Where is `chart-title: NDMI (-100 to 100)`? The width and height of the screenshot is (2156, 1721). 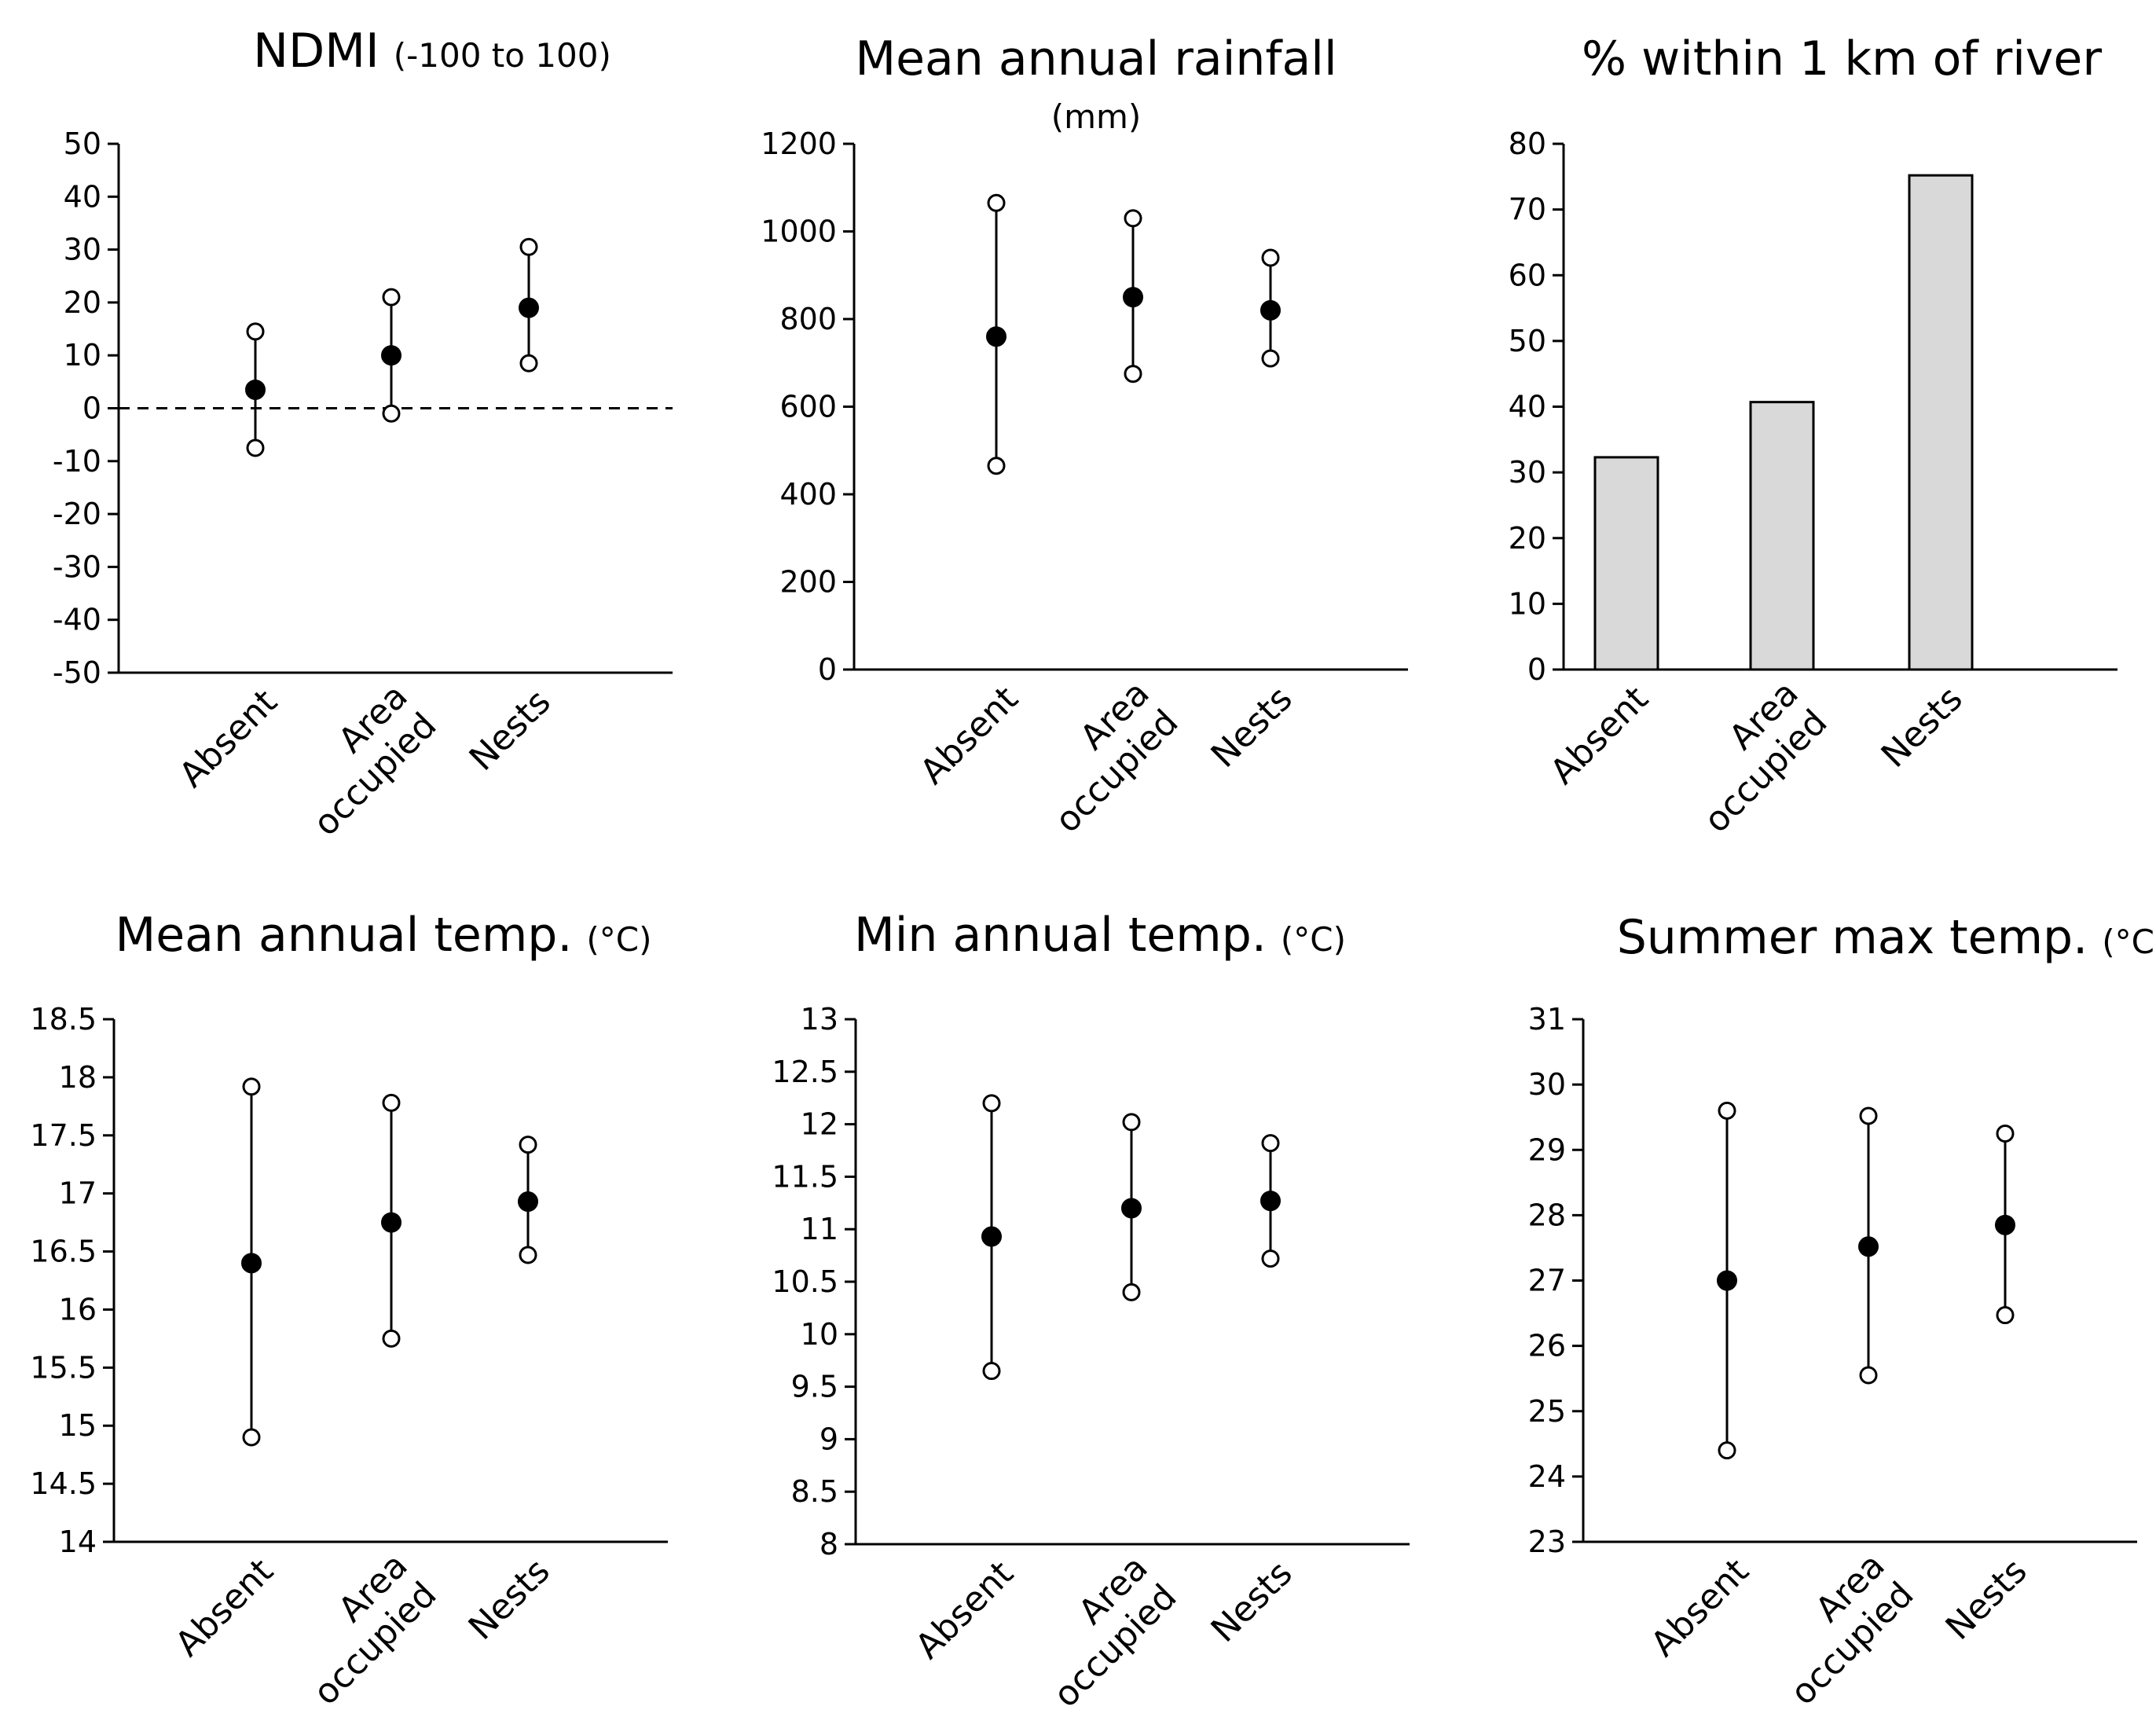 chart-title: NDMI (-100 to 100) is located at coordinates (432, 51).